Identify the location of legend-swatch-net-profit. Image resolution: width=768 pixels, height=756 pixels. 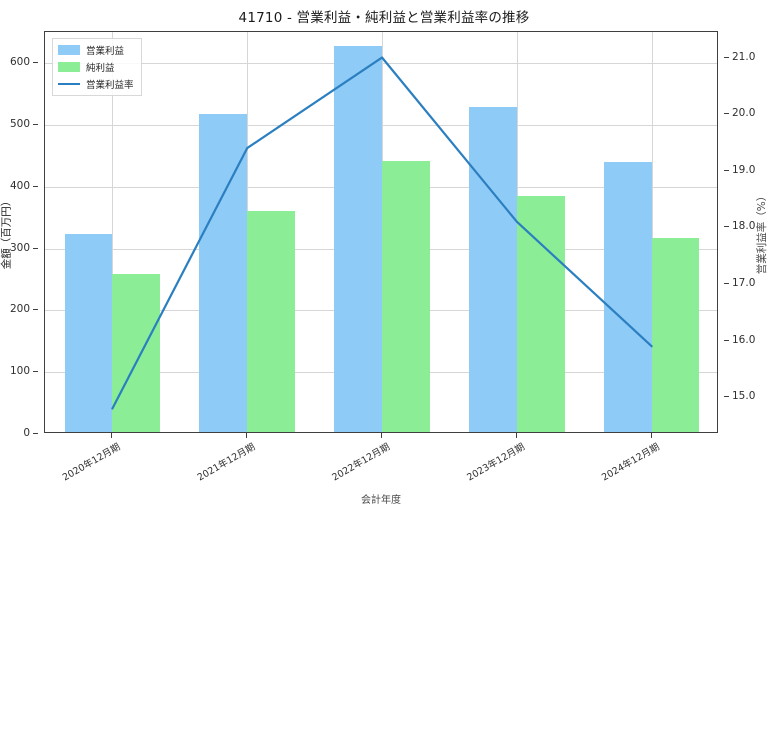
(69, 67).